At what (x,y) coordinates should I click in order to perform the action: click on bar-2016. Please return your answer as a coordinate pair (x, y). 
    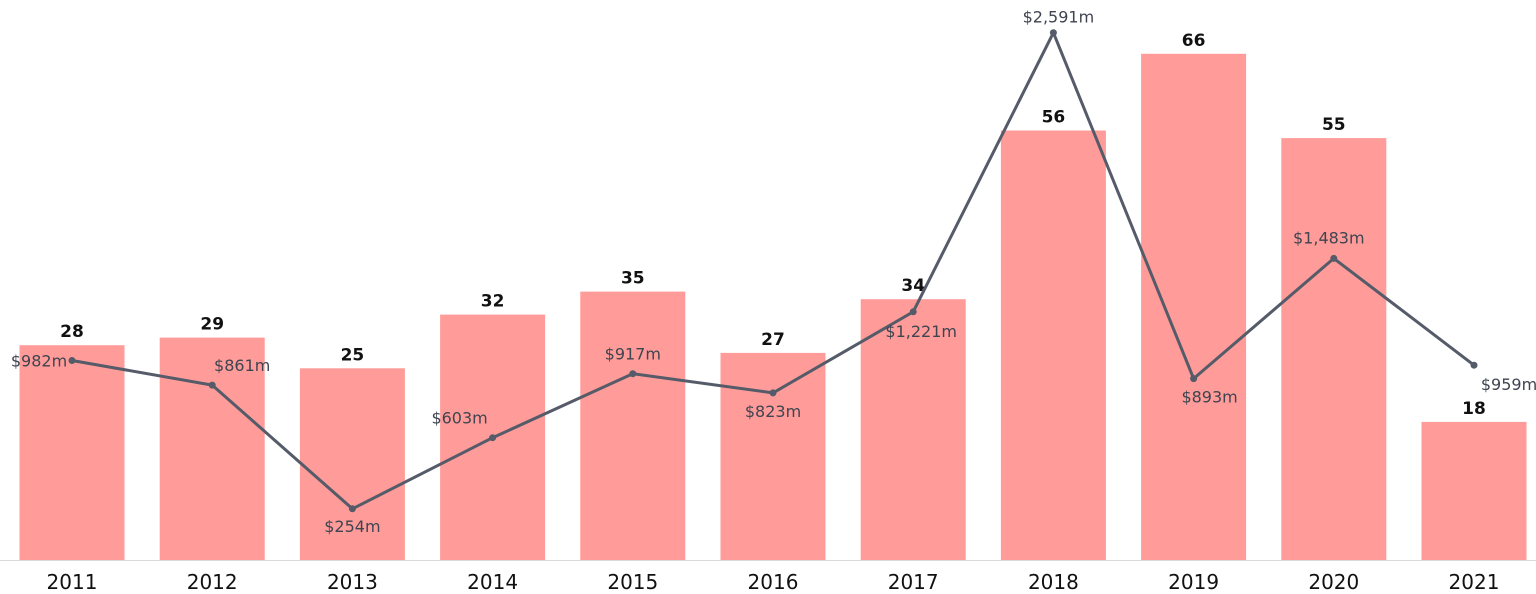
    Looking at the image, I should click on (773, 456).